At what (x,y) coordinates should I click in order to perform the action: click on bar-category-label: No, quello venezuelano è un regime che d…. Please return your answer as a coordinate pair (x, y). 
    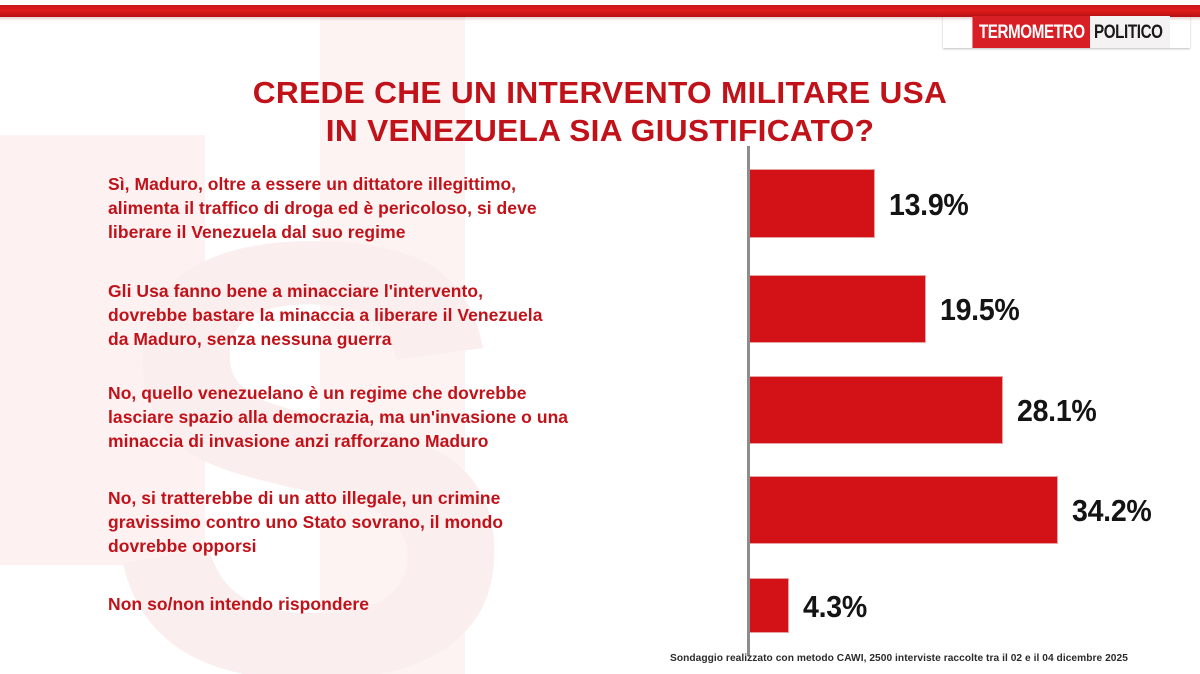
    Looking at the image, I should click on (422, 417).